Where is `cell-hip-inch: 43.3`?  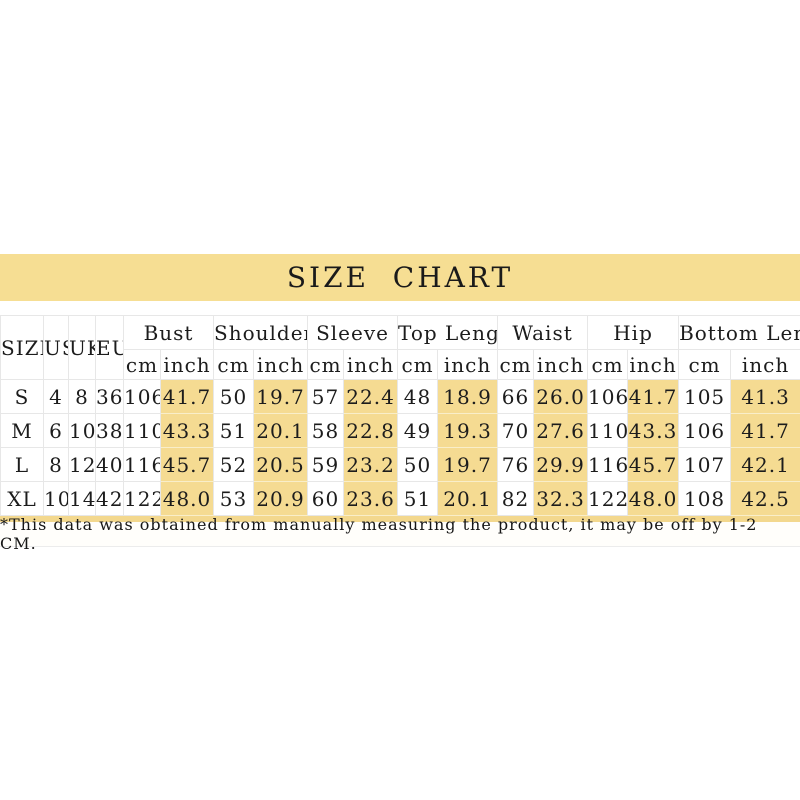 cell-hip-inch: 43.3 is located at coordinates (653, 430).